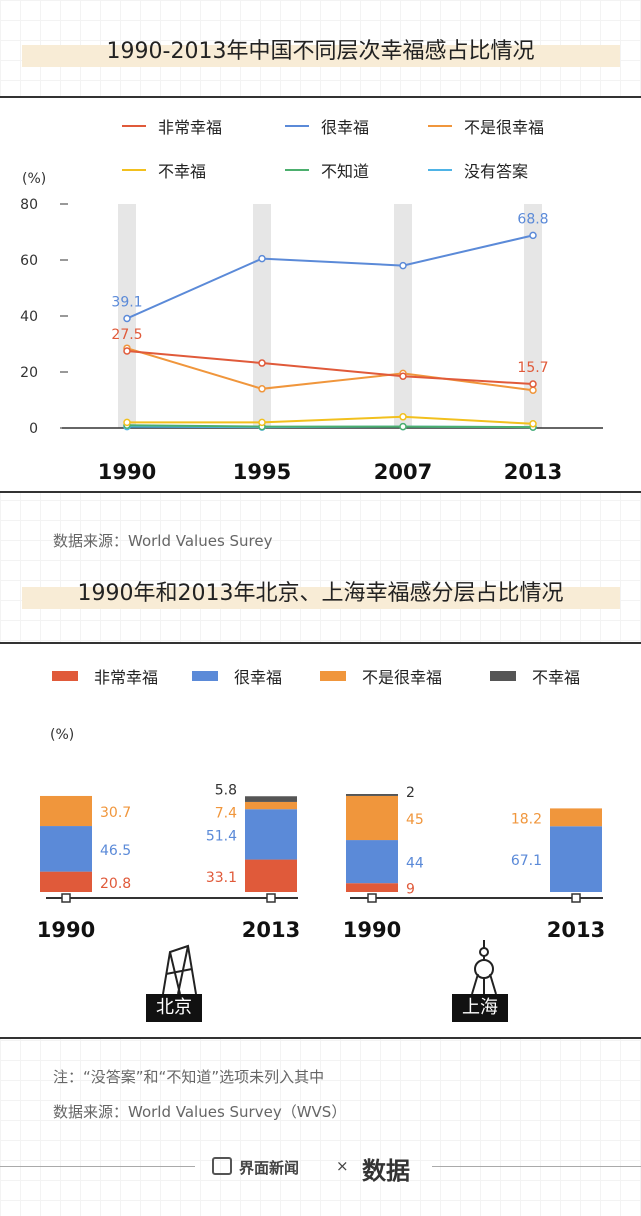 The height and width of the screenshot is (1216, 641). I want to click on data-label: 46.5, so click(115, 851).